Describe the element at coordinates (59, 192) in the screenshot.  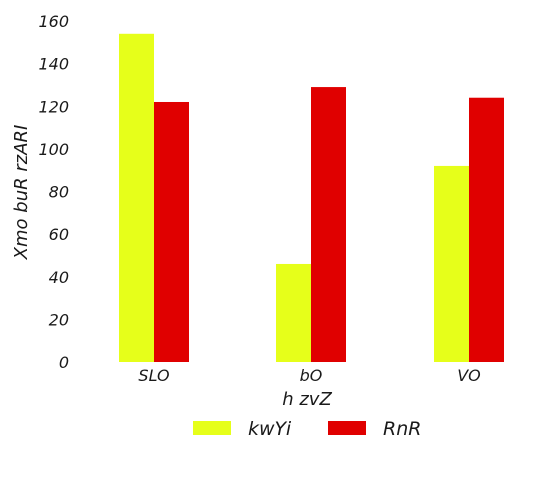
I see `y-tick-label: 80` at that location.